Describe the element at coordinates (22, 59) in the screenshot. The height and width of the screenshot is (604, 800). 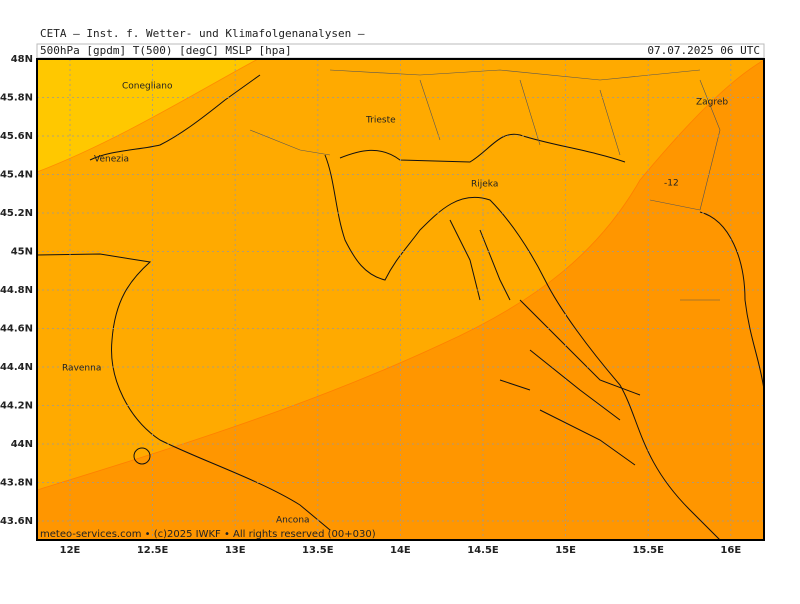
I see `lat-label: 48N` at that location.